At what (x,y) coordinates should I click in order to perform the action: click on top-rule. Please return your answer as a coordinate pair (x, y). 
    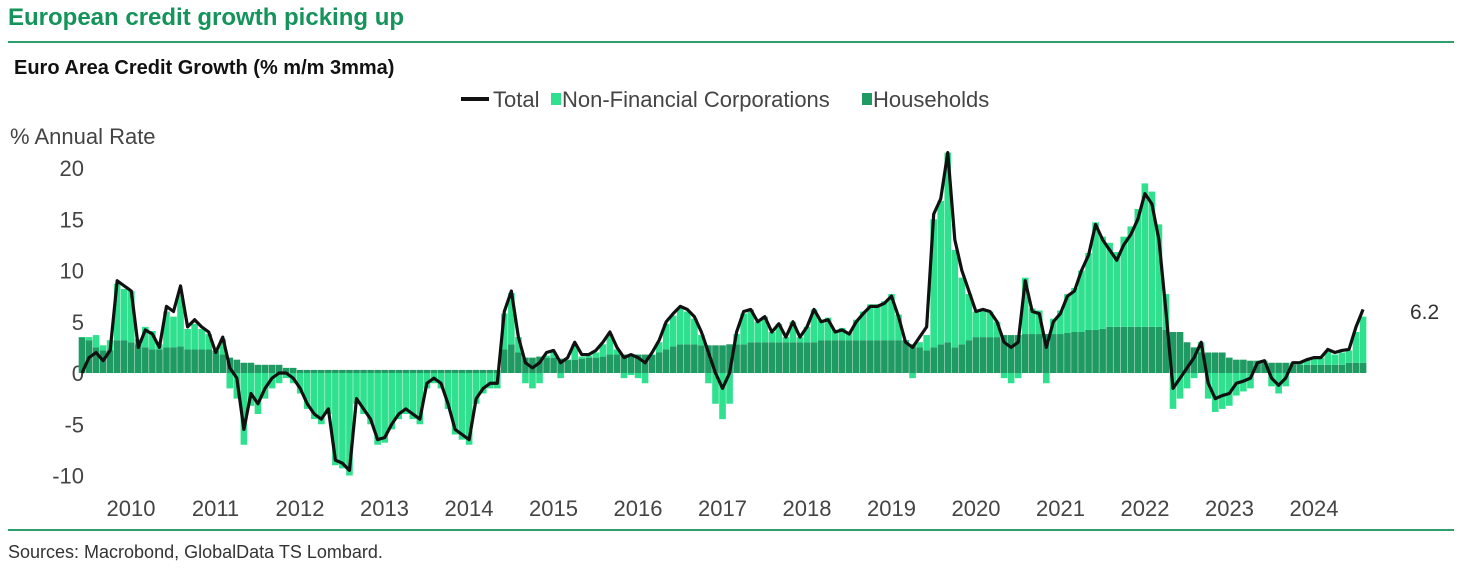
    Looking at the image, I should click on (731, 42).